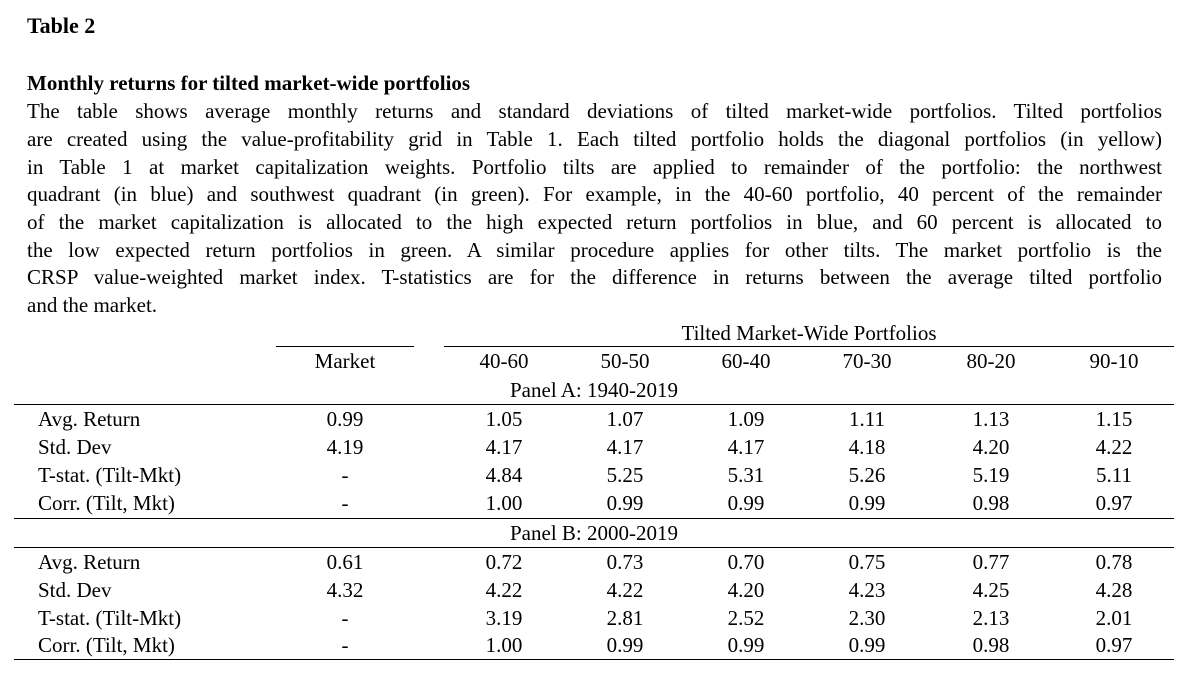 The height and width of the screenshot is (679, 1200). Describe the element at coordinates (625, 562) in the screenshot. I see `table-cell: 0.73` at that location.